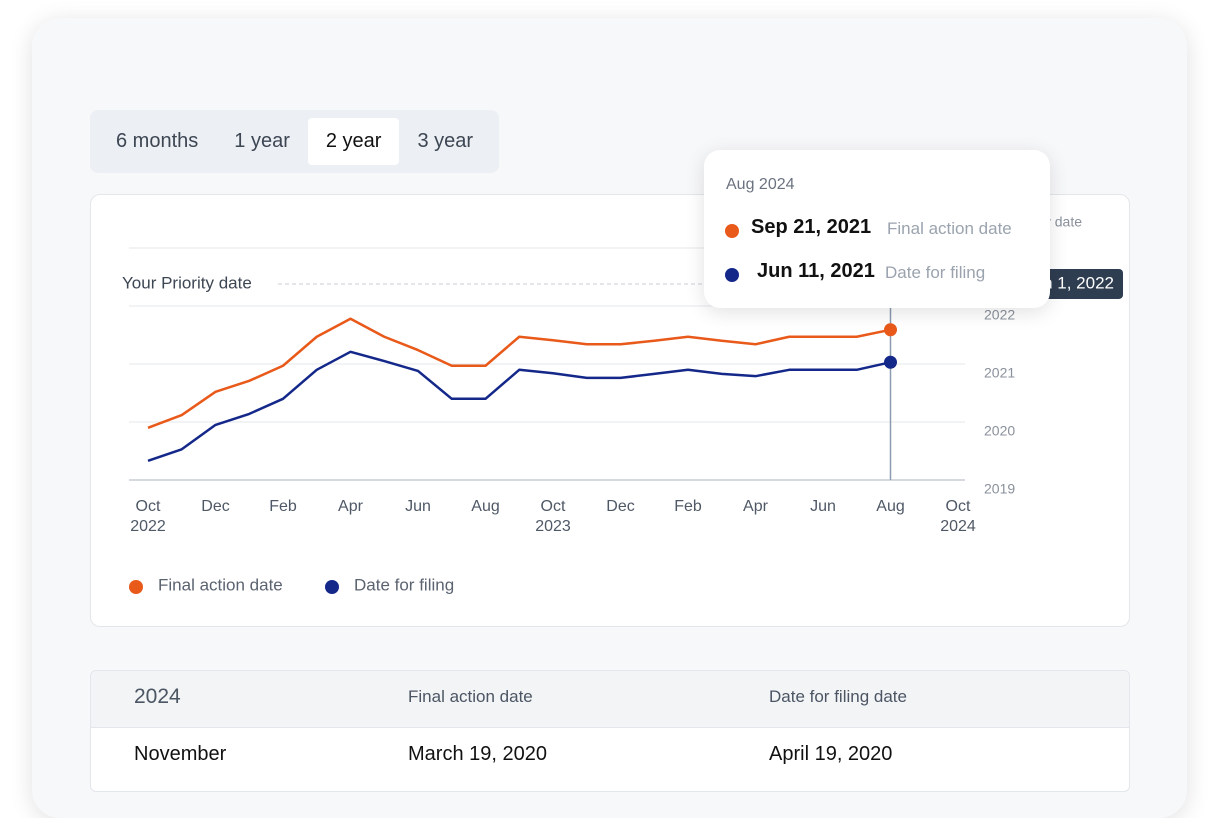 Image resolution: width=1214 pixels, height=818 pixels. Describe the element at coordinates (157, 141) in the screenshot. I see `tab: 6 months` at that location.